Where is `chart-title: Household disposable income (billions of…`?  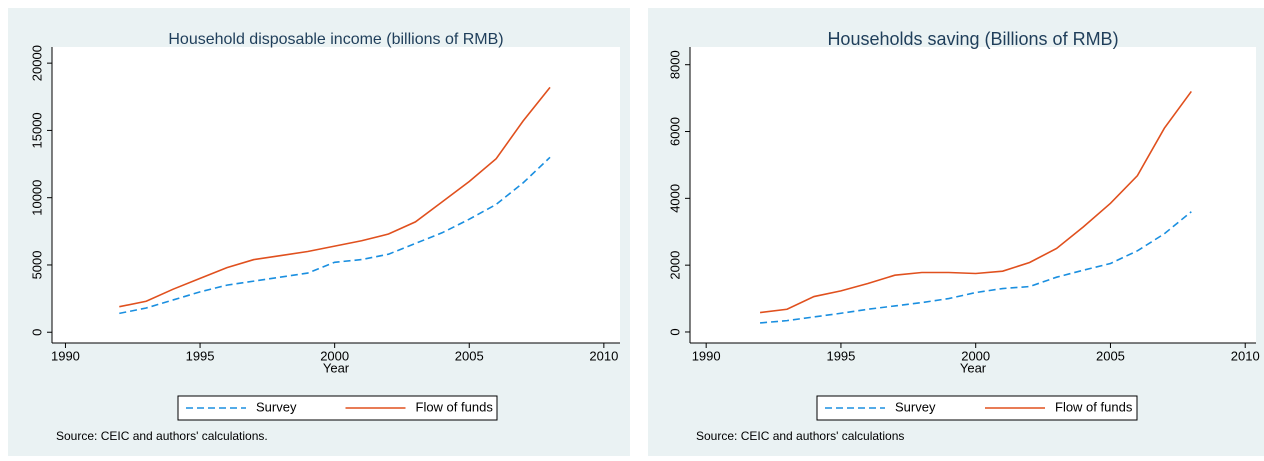 chart-title: Household disposable income (billions of… is located at coordinates (335, 39).